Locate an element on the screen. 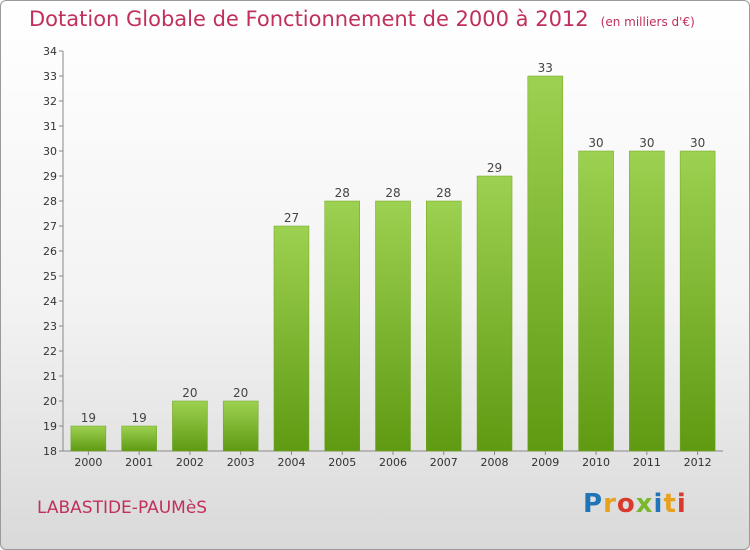 Image resolution: width=750 pixels, height=550 pixels. logo-letter: o is located at coordinates (626, 504).